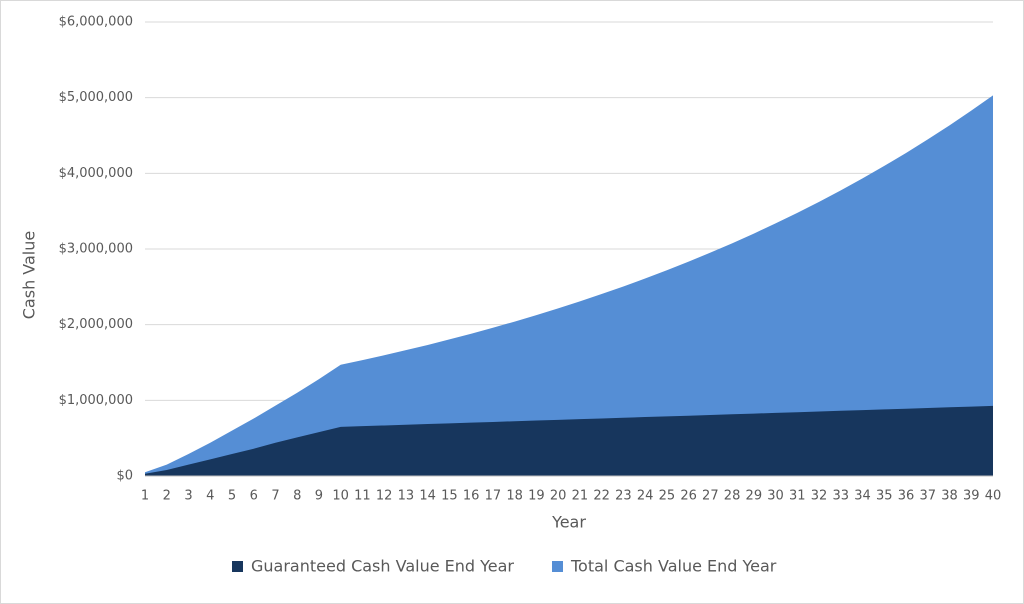 This screenshot has height=604, width=1024. I want to click on x-tick-label: 39, so click(971, 496).